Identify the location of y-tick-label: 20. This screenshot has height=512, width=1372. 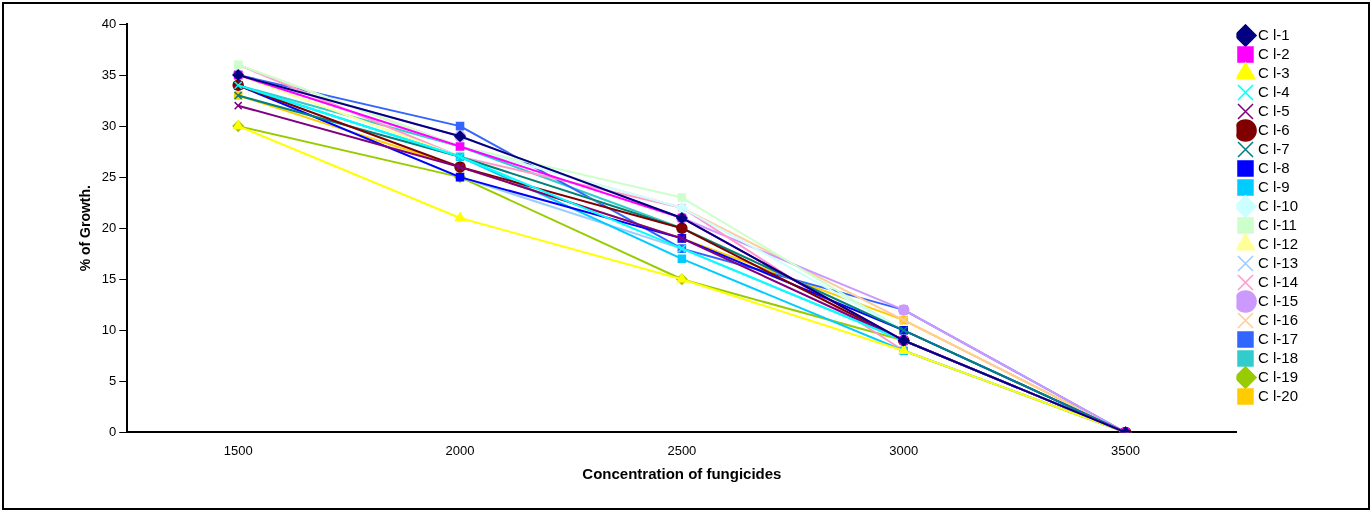
(109, 227).